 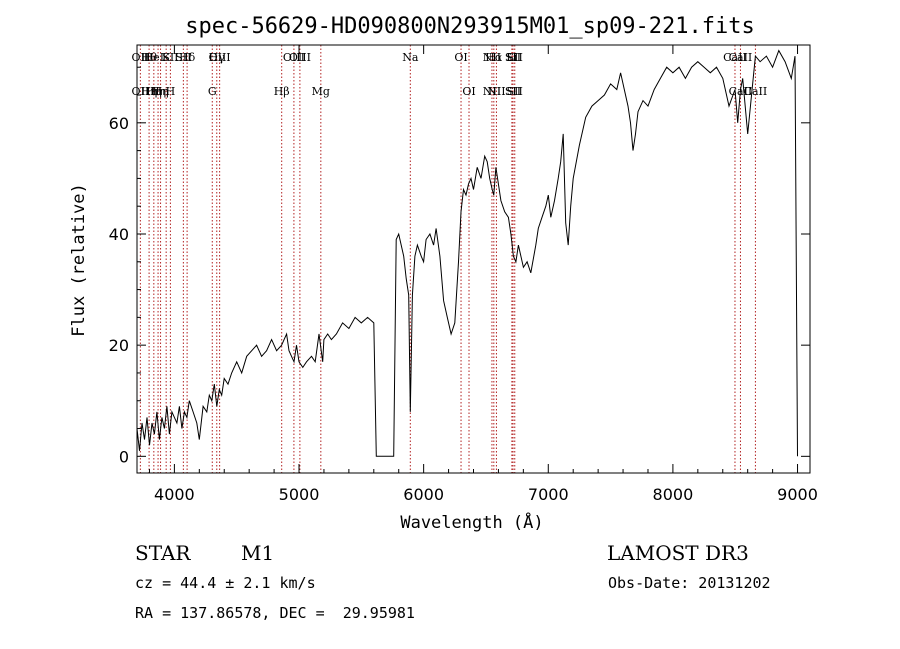 What do you see at coordinates (423, 494) in the screenshot?
I see `x-tick-label-2: 6000` at bounding box center [423, 494].